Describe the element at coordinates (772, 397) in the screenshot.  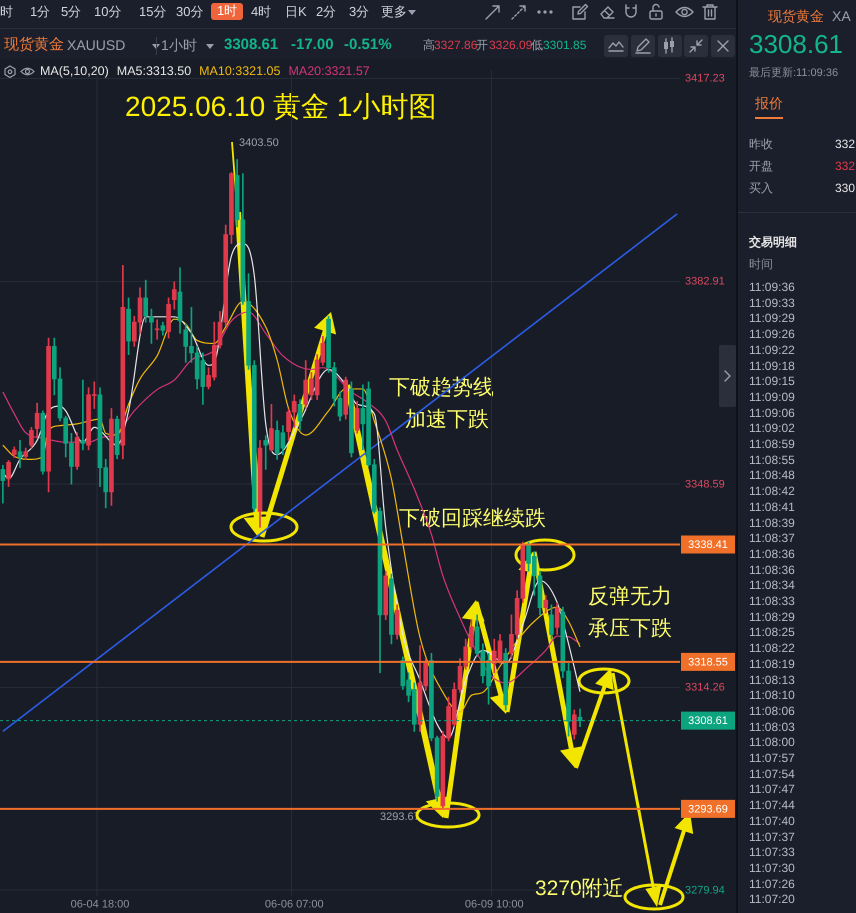
I see `text: 11:09:09` at that location.